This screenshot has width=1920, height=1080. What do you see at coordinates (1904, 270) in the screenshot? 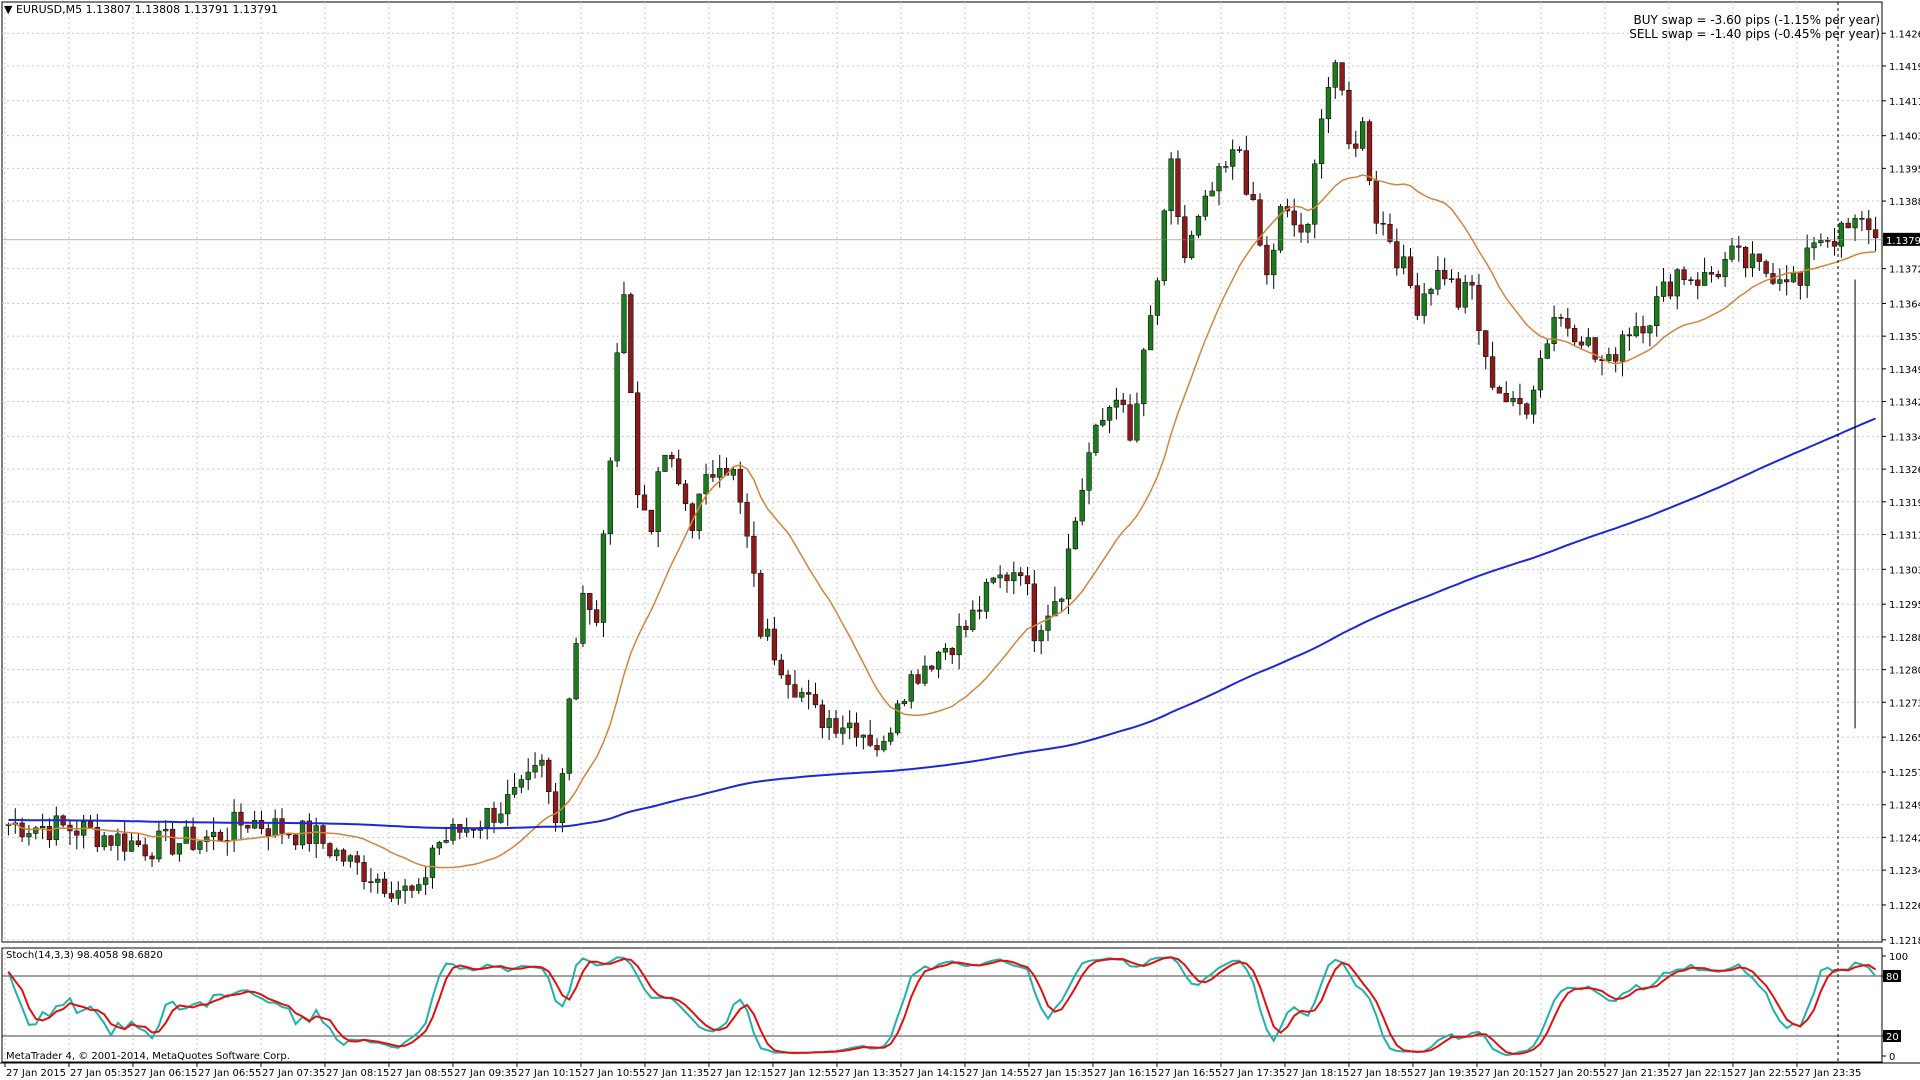
I see `price-axis-label: 1.13725` at bounding box center [1904, 270].